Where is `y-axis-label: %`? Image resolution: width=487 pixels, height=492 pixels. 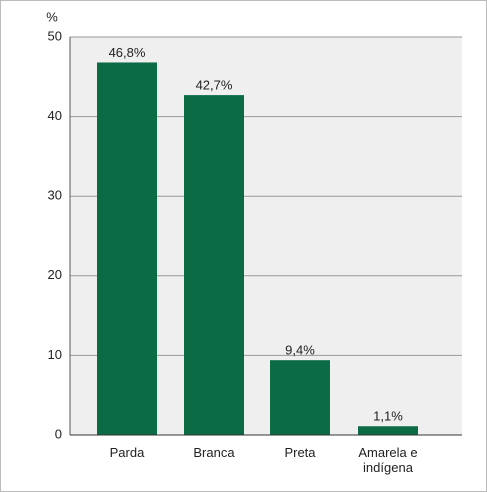 y-axis-label: % is located at coordinates (52, 16).